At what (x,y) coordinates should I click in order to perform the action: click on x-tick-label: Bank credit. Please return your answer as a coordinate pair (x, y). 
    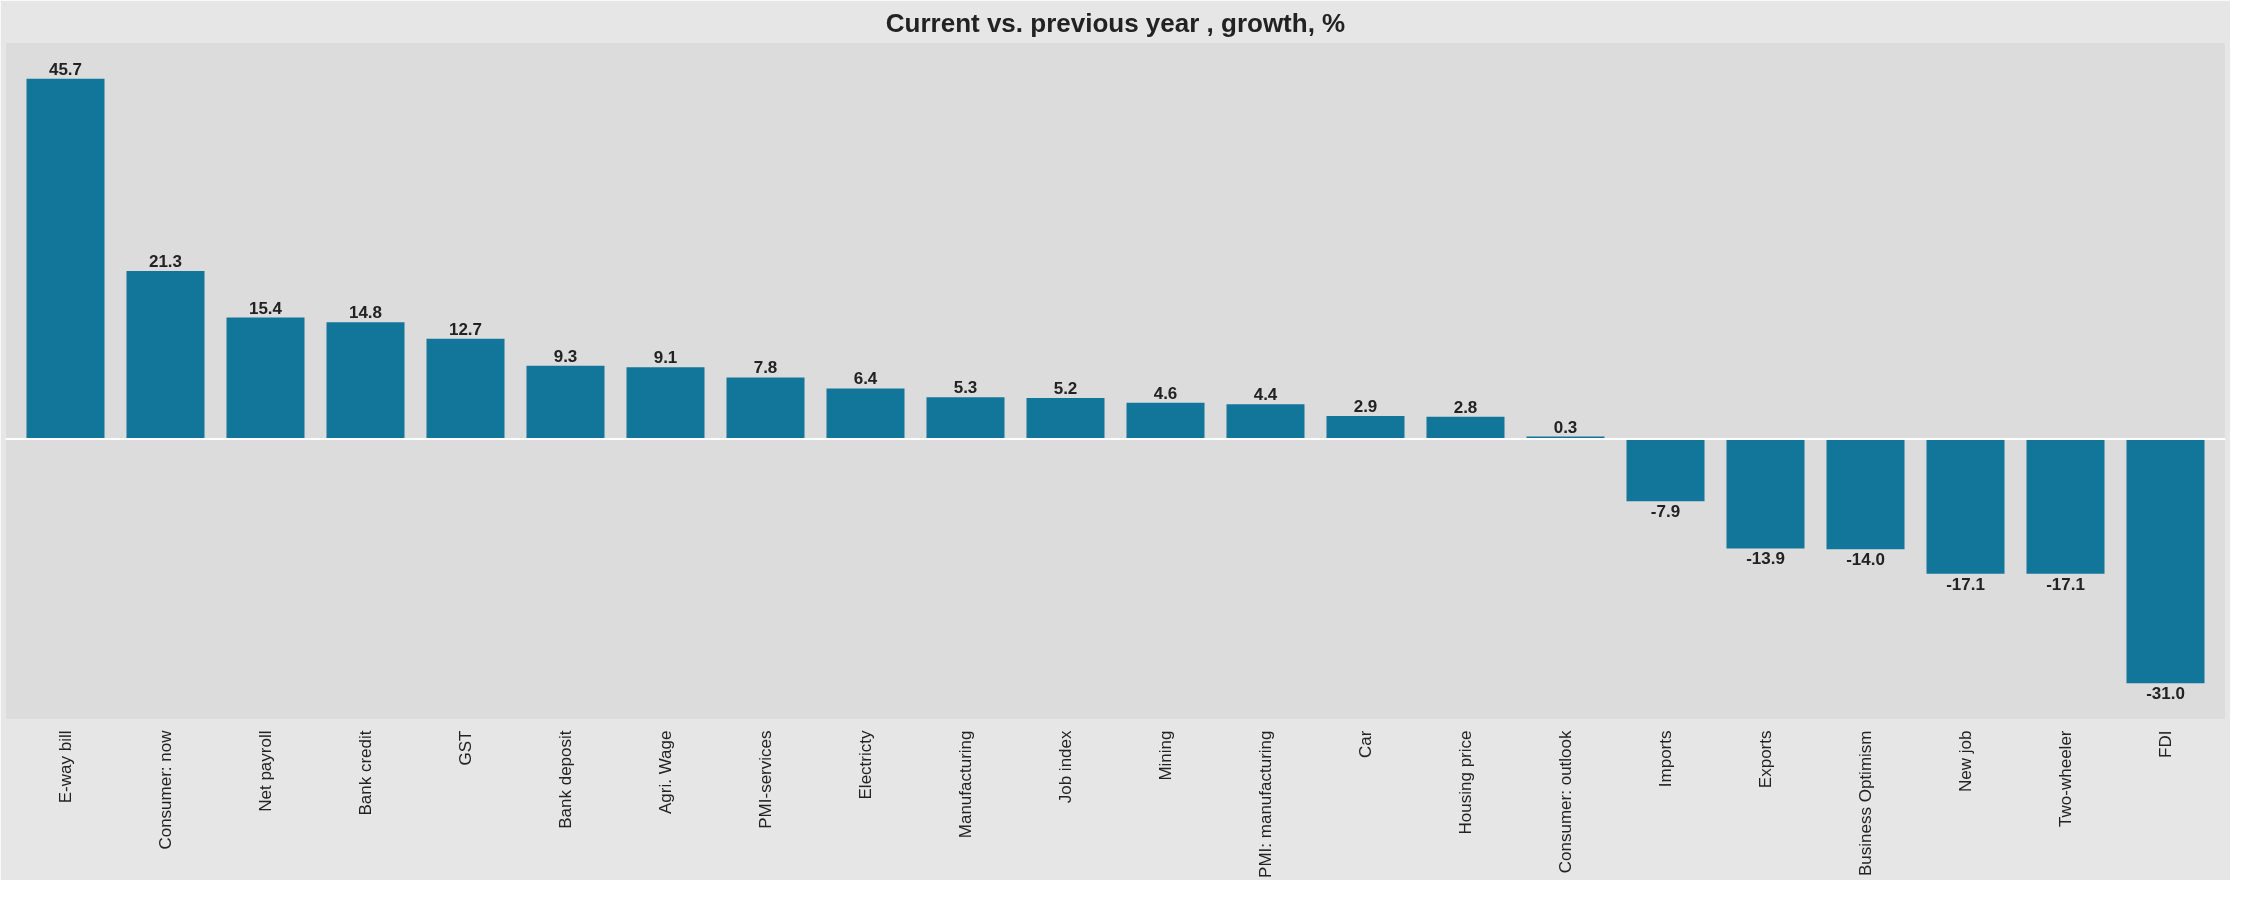
    Looking at the image, I should click on (365, 773).